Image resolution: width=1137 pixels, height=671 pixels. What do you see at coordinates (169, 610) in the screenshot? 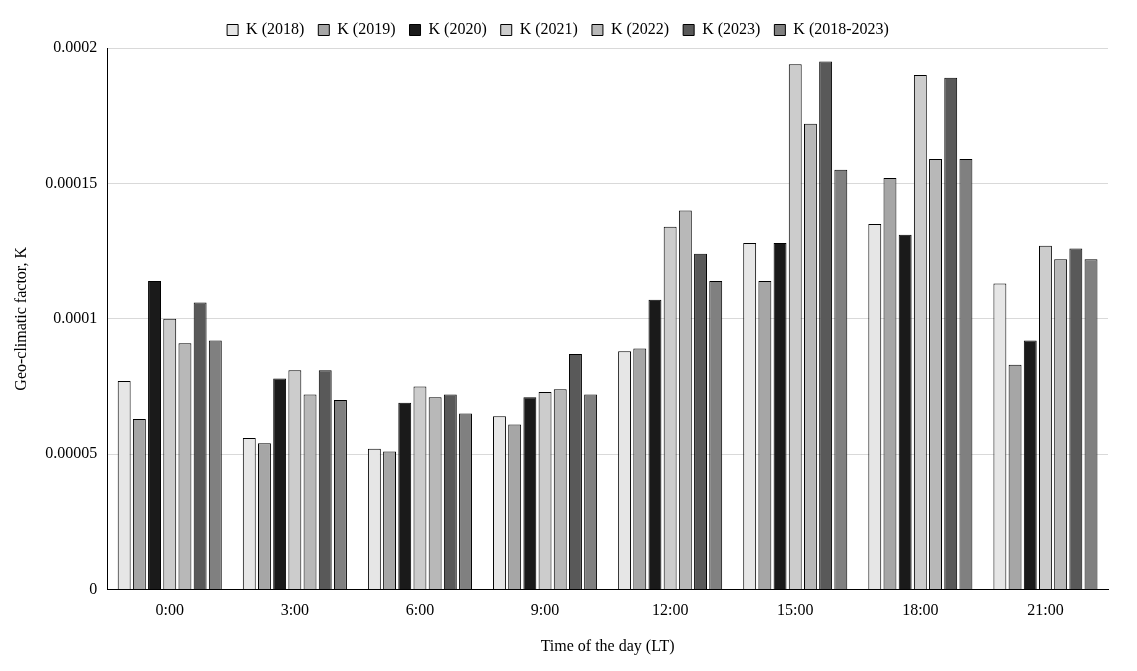
I see `x-tick-label: 0:00` at bounding box center [169, 610].